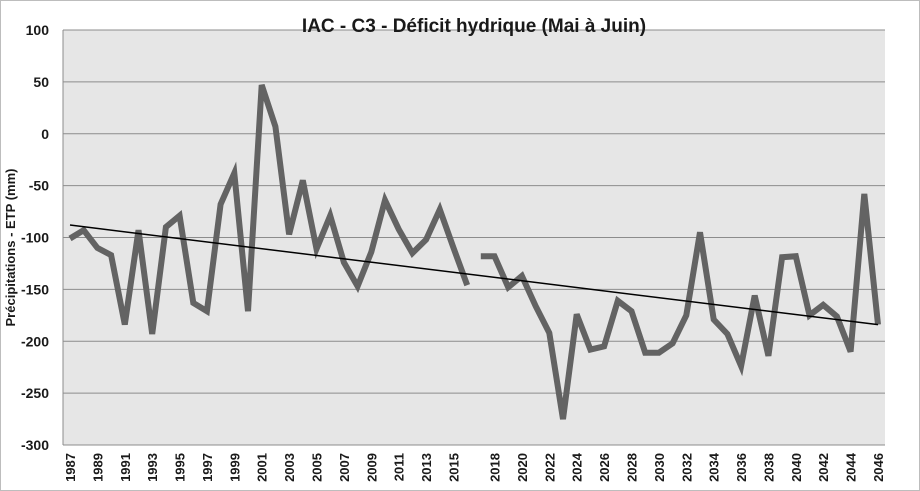  Describe the element at coordinates (41, 82) in the screenshot. I see `y-tick-label: 50` at that location.